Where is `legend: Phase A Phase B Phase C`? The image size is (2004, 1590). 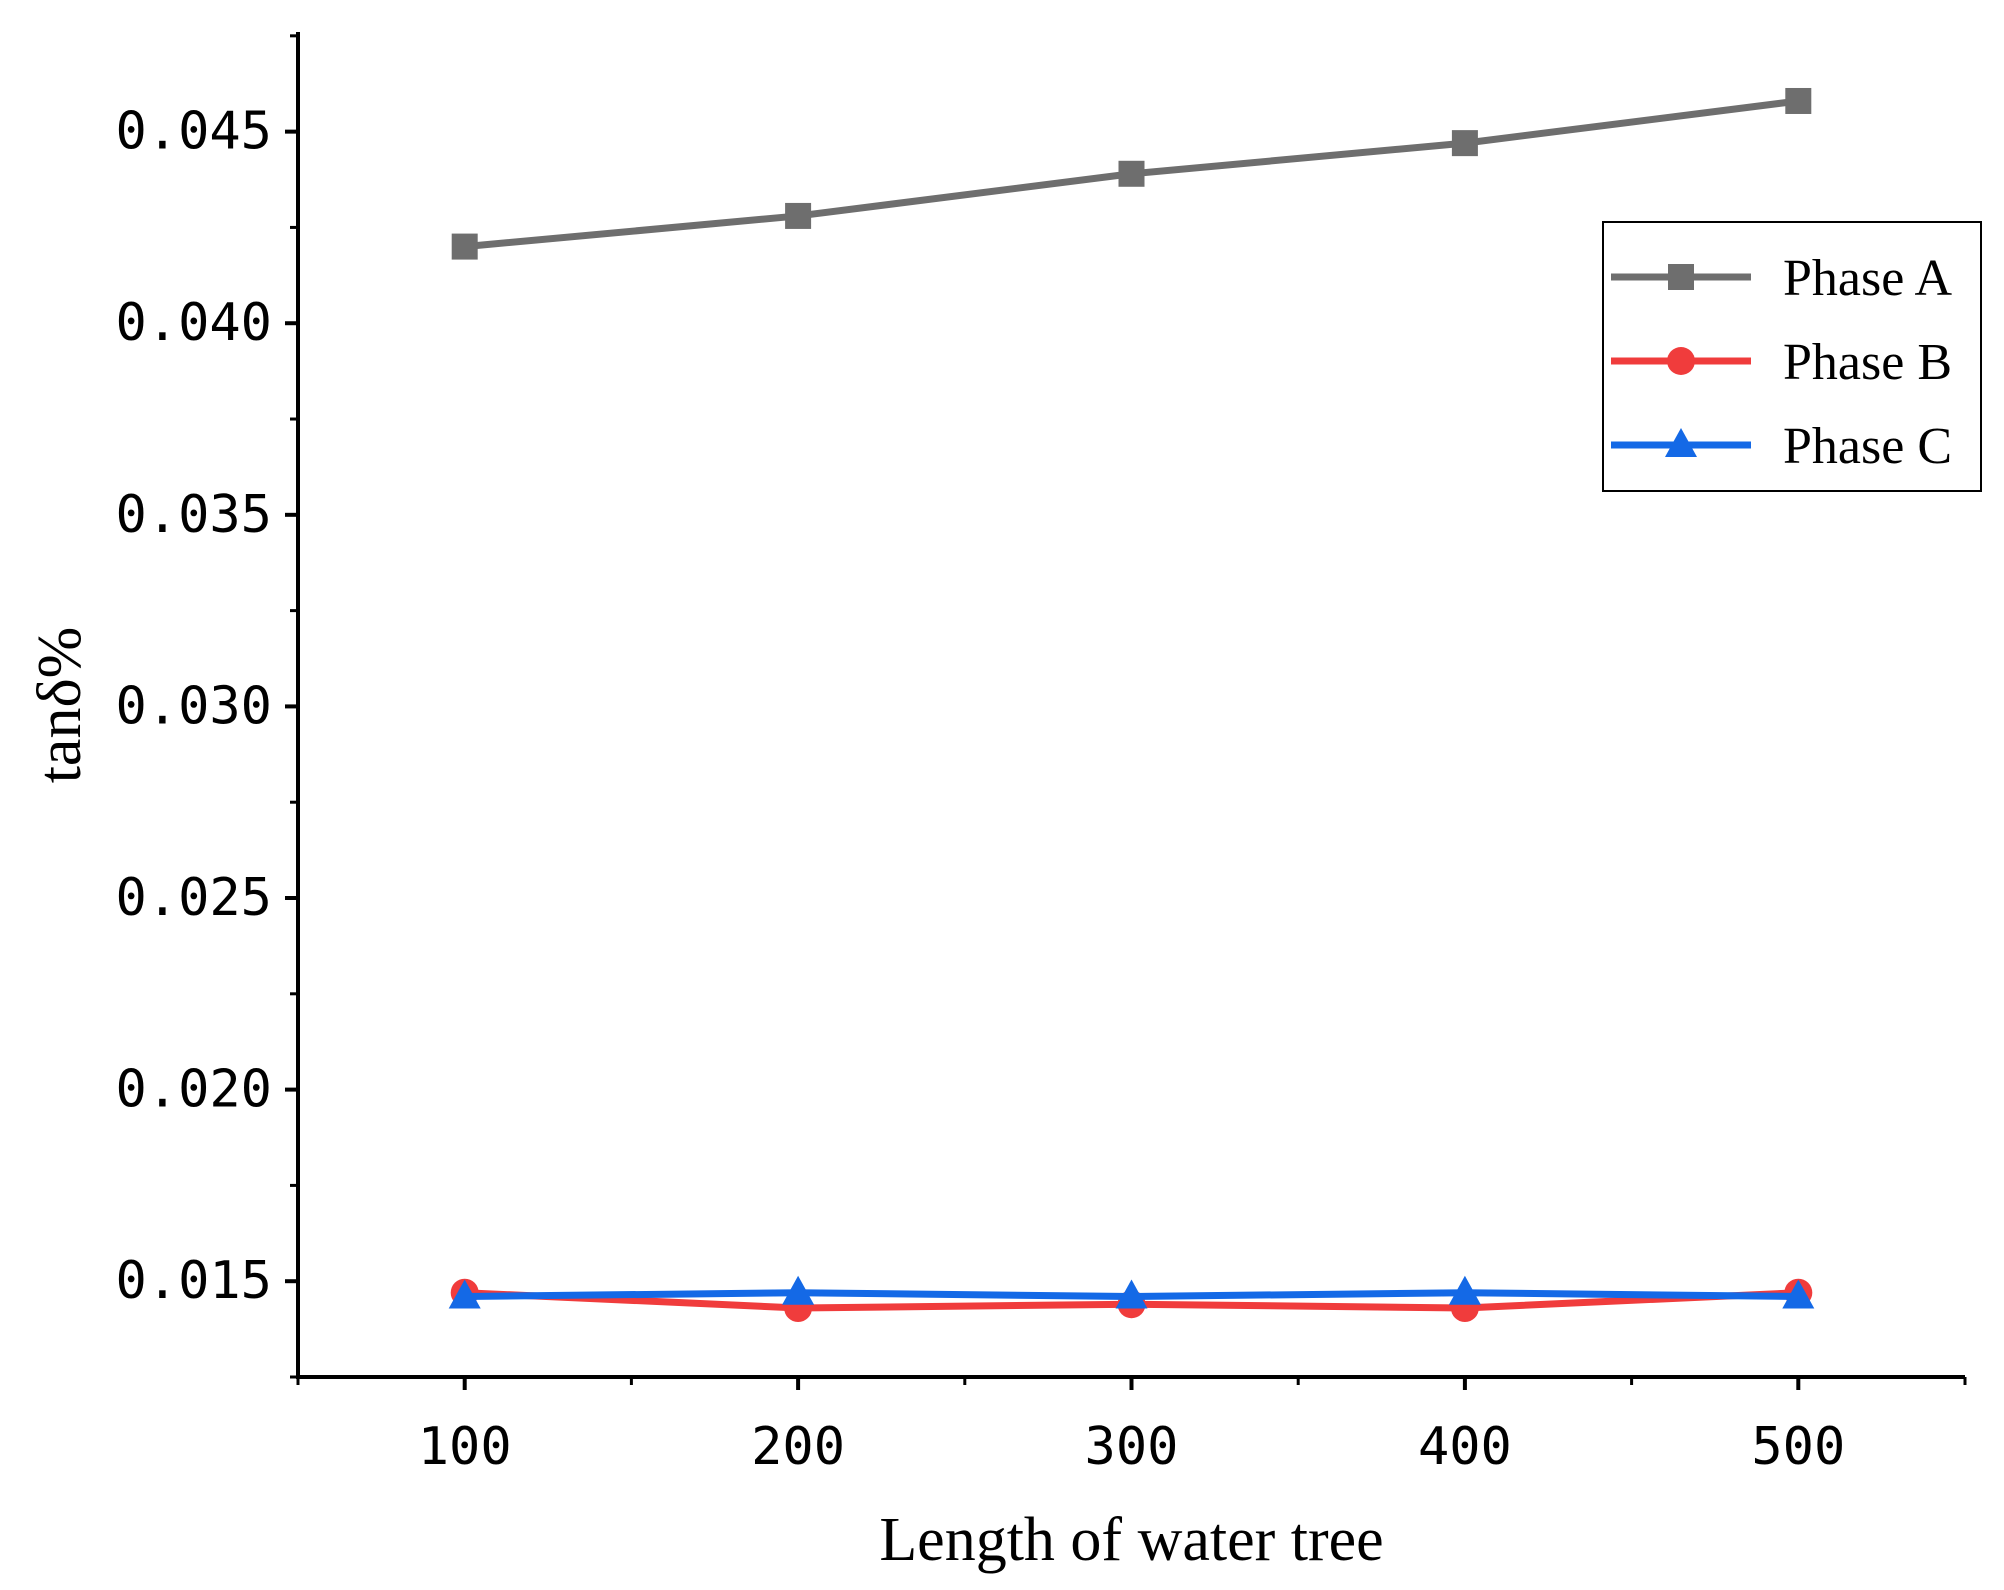 legend: Phase A Phase B Phase C is located at coordinates (1792, 356).